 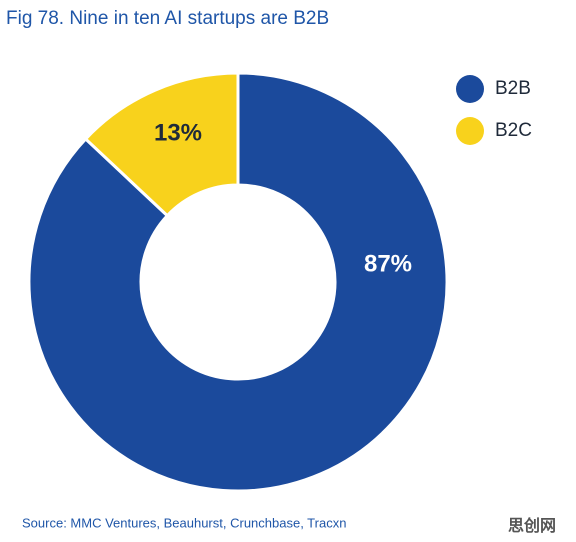 What do you see at coordinates (513, 88) in the screenshot?
I see `legend-label: B2B` at bounding box center [513, 88].